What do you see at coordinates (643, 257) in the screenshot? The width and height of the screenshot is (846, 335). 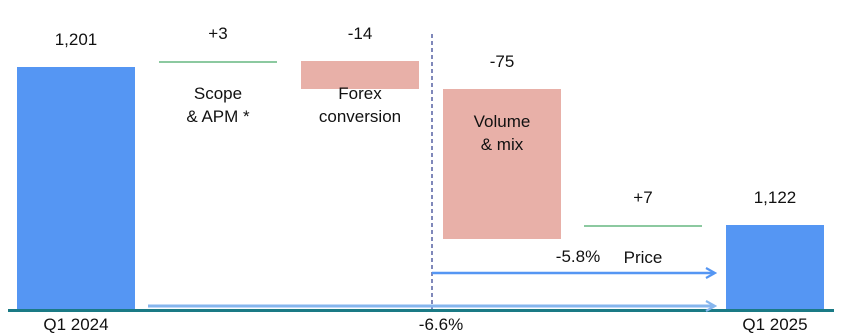 I see `category-label-4-0: Price` at bounding box center [643, 257].